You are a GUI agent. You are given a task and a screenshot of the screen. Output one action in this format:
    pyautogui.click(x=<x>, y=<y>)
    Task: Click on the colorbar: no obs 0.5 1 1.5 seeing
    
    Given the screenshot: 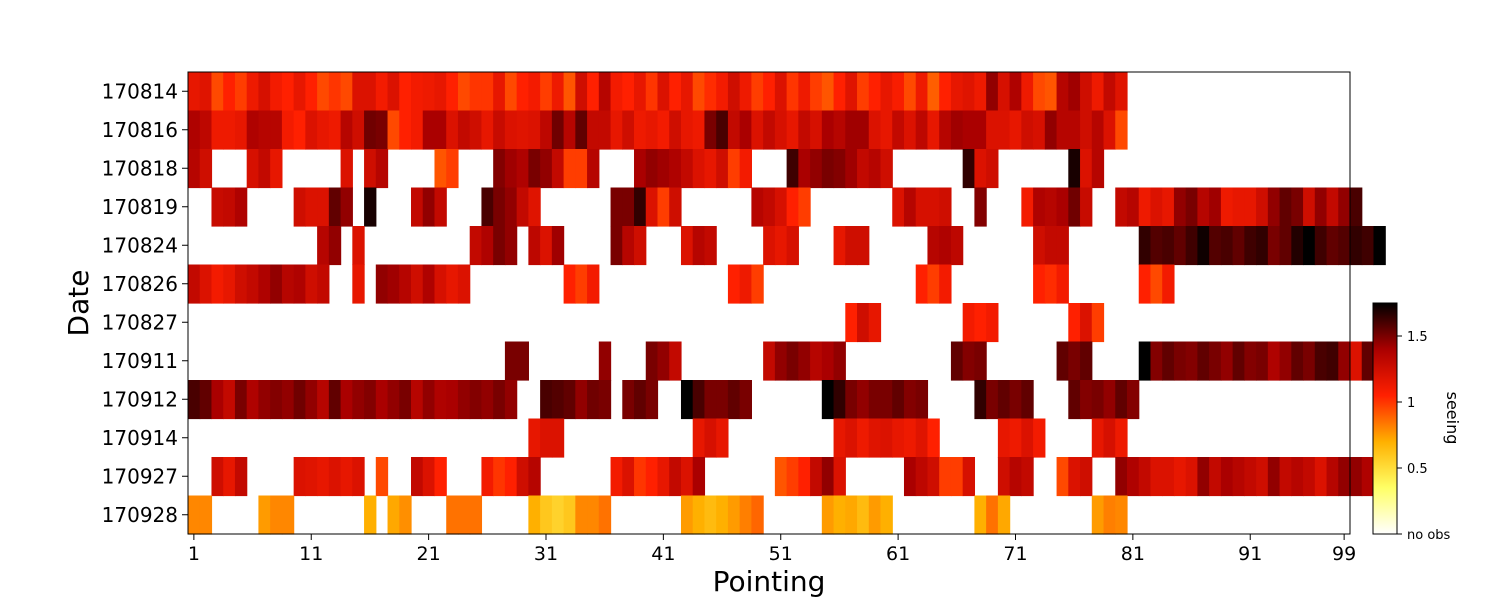 What is the action you would take?
    pyautogui.click(x=1417, y=422)
    